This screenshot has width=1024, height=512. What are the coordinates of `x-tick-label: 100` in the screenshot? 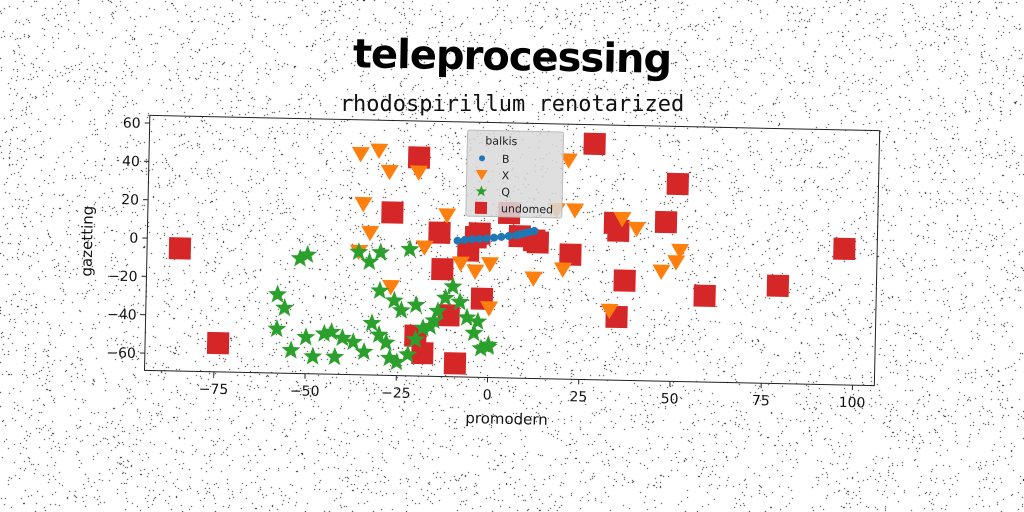 It's located at (852, 403).